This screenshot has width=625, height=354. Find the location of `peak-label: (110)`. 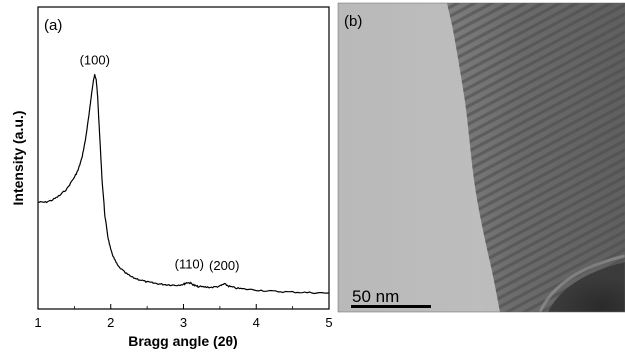

peak-label: (110) is located at coordinates (189, 263).